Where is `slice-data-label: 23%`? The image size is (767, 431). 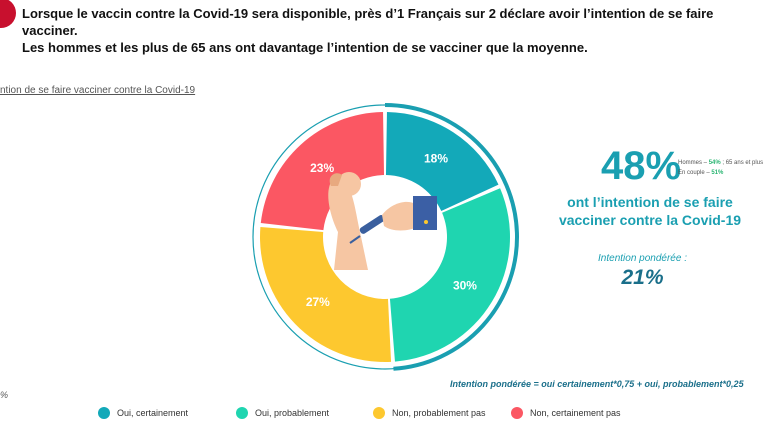
slice-data-label: 23% is located at coordinates (322, 168).